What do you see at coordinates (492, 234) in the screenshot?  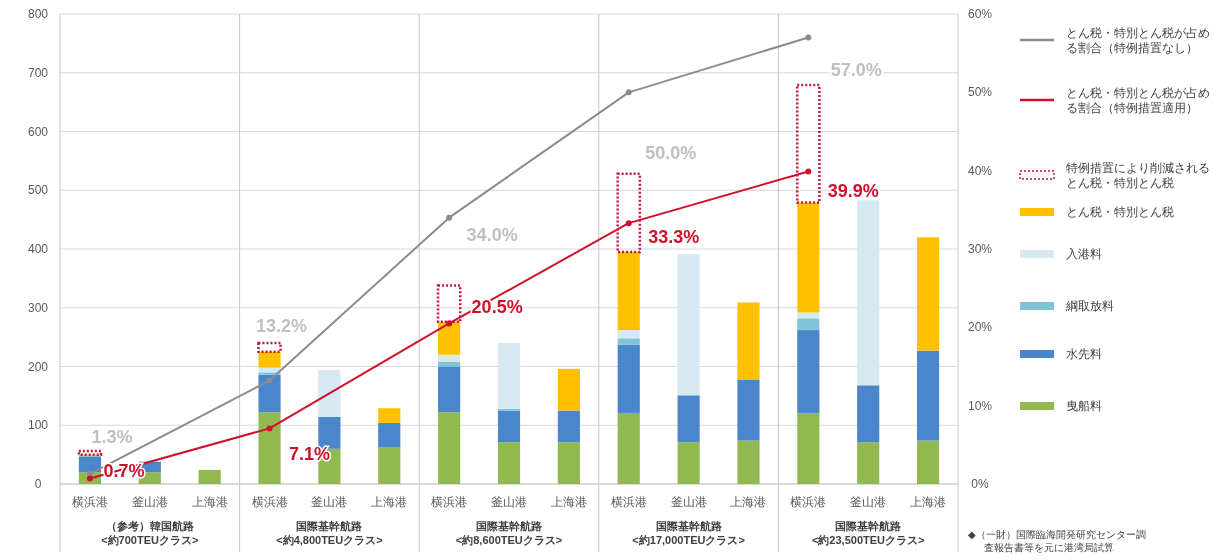 I see `data-label: 34.0%` at bounding box center [492, 234].